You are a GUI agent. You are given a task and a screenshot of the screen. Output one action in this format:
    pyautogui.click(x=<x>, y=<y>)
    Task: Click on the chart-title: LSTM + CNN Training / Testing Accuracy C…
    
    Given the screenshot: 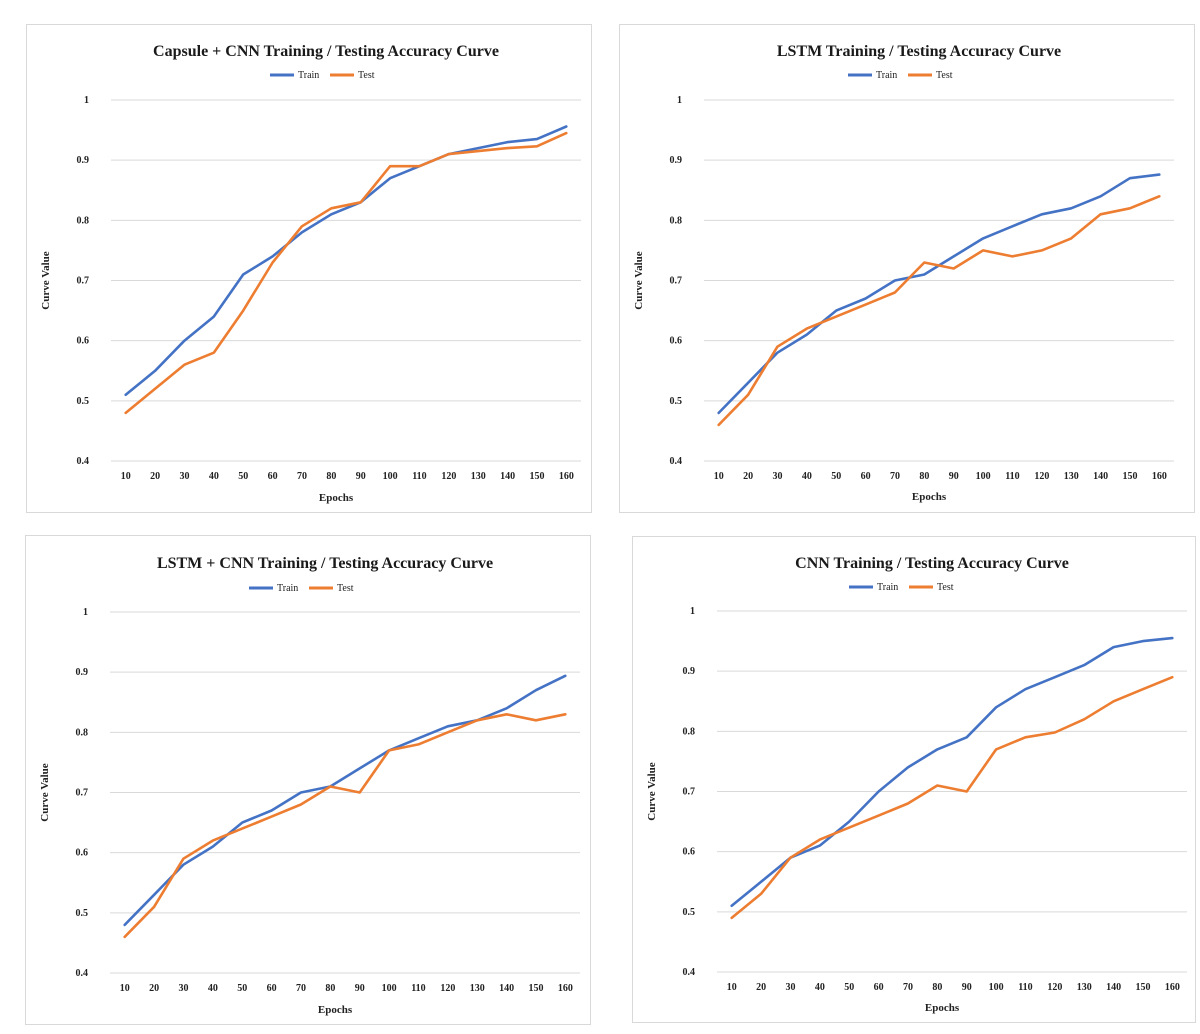 What is the action you would take?
    pyautogui.click(x=325, y=563)
    